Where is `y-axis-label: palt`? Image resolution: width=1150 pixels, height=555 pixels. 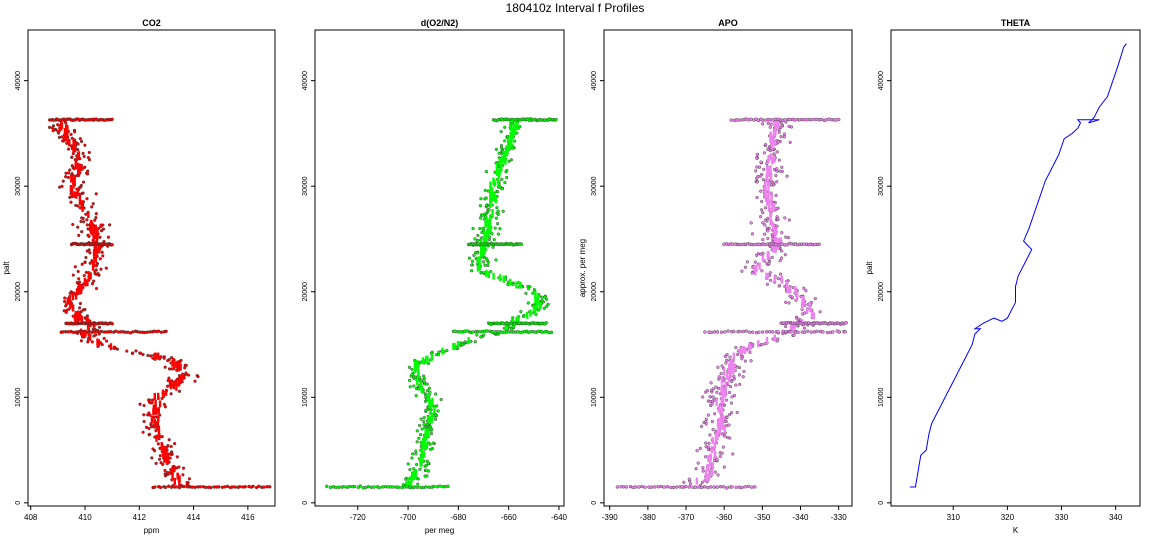 y-axis-label: palt is located at coordinates (6, 268).